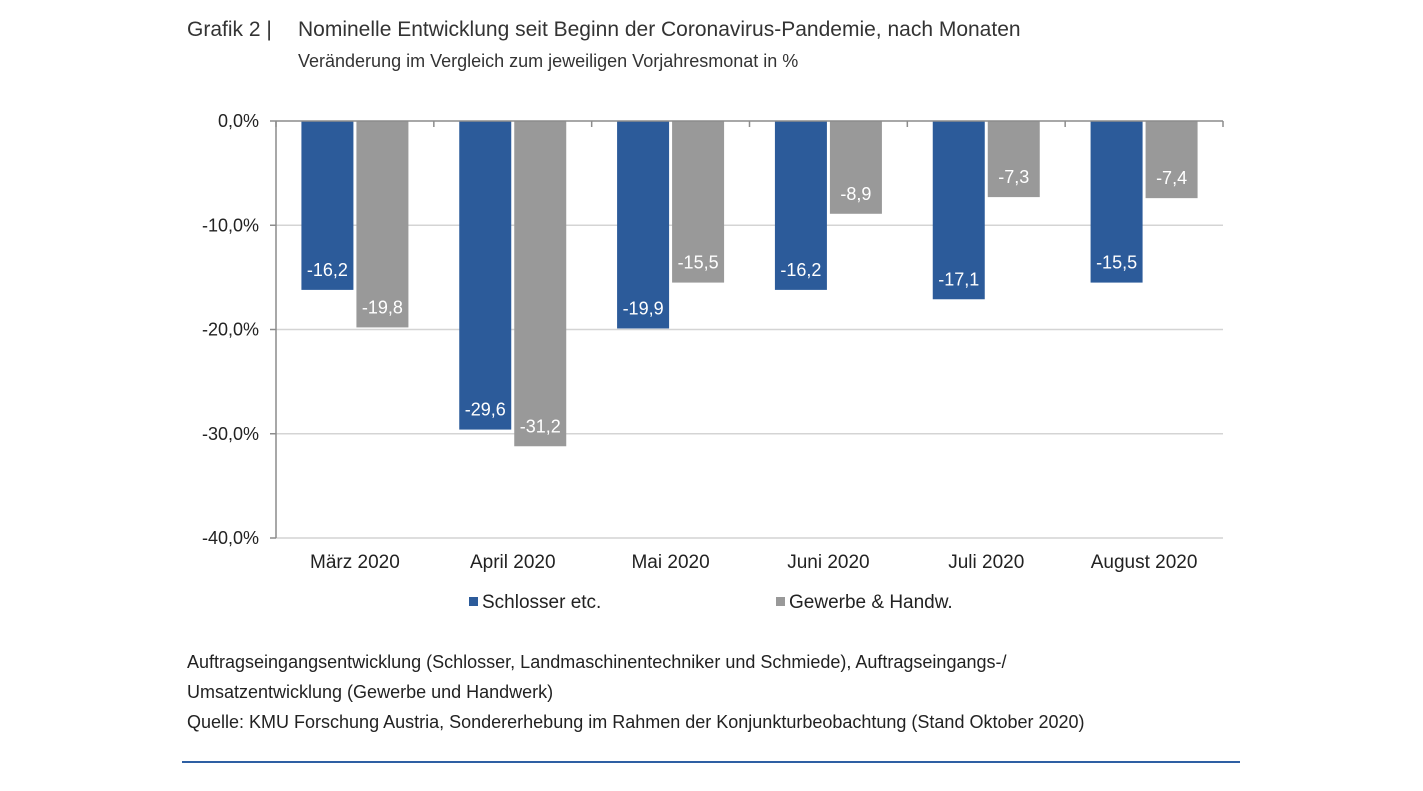 This screenshot has width=1423, height=791. I want to click on bottom-rule, so click(711, 762).